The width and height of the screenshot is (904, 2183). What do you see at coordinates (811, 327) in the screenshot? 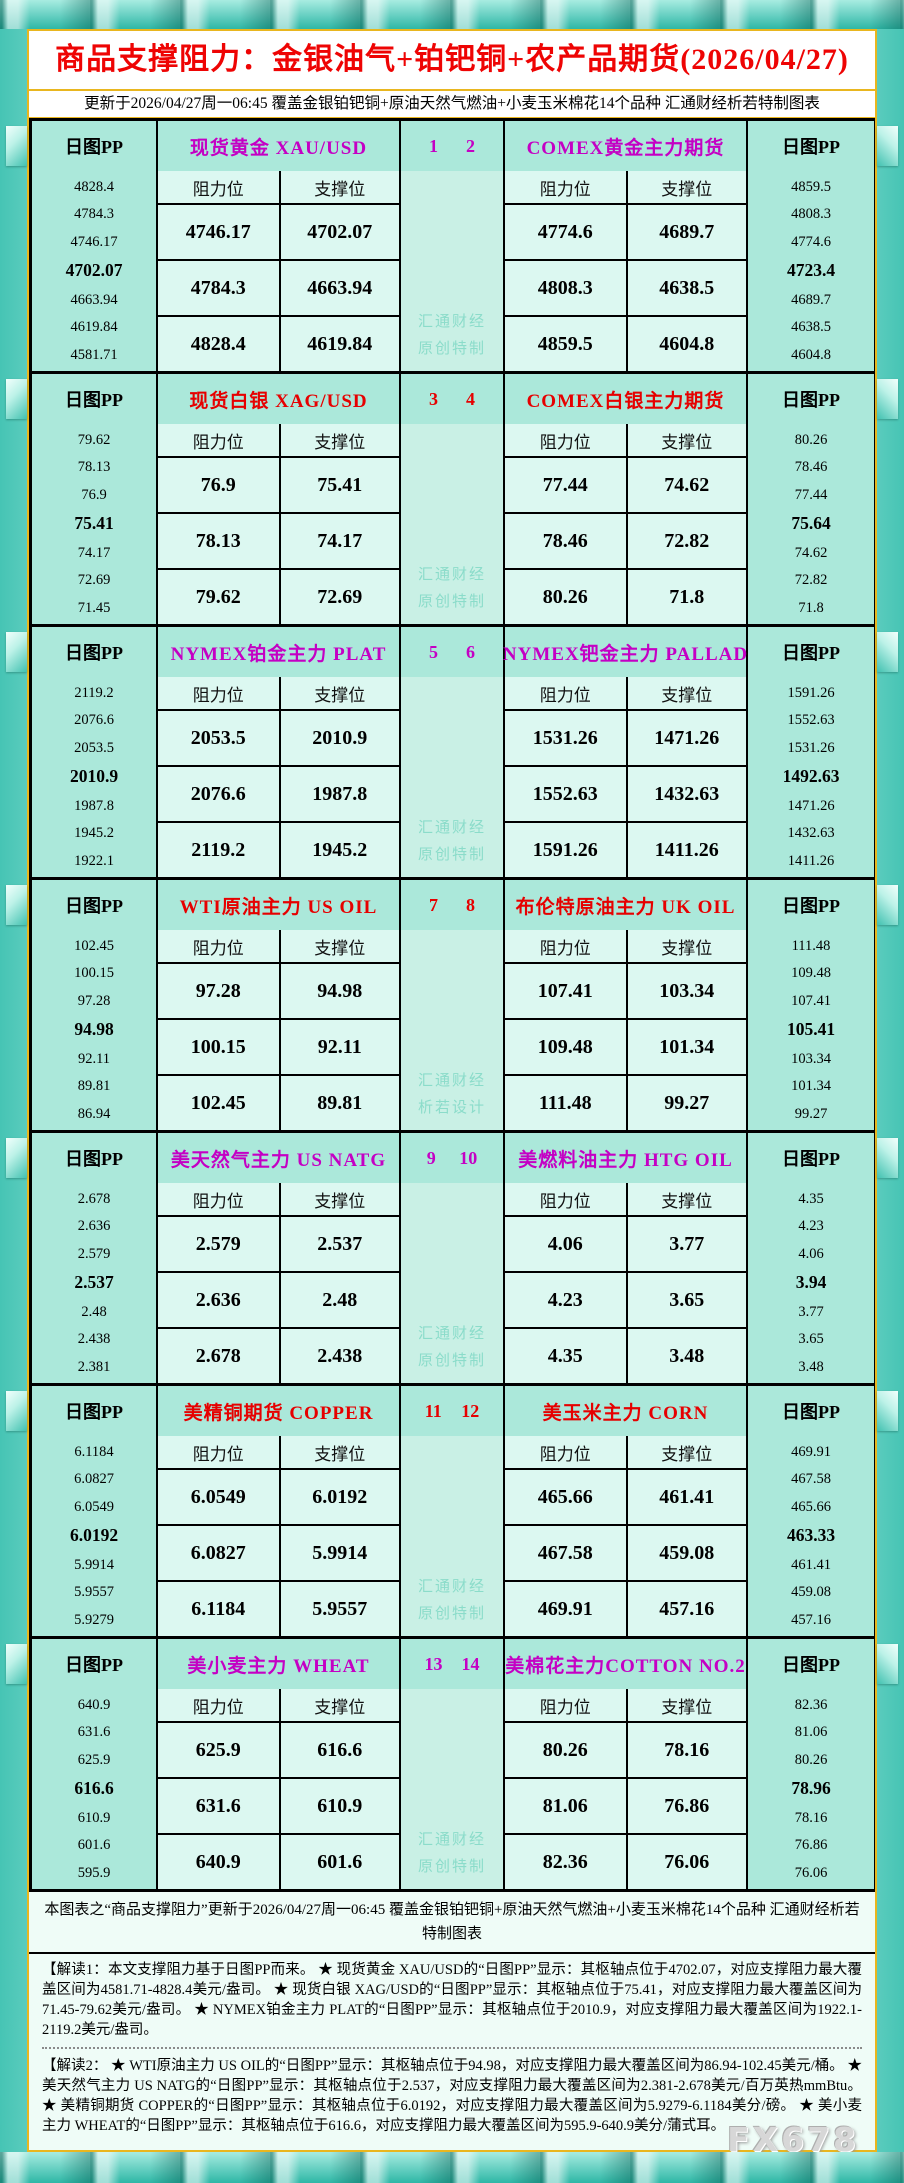
I see `pp-value: 4638.5` at bounding box center [811, 327].